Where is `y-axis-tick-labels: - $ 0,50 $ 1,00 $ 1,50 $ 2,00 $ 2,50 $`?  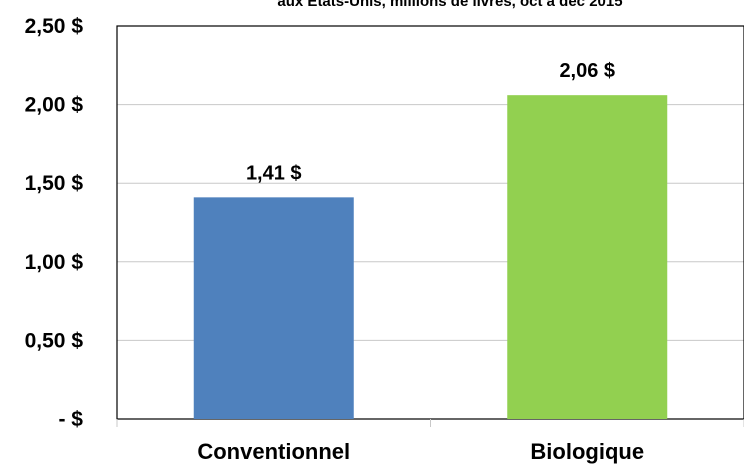
y-axis-tick-labels: - $ 0,50 $ 1,00 $ 1,50 $ 2,00 $ 2,50 $ is located at coordinates (54, 223).